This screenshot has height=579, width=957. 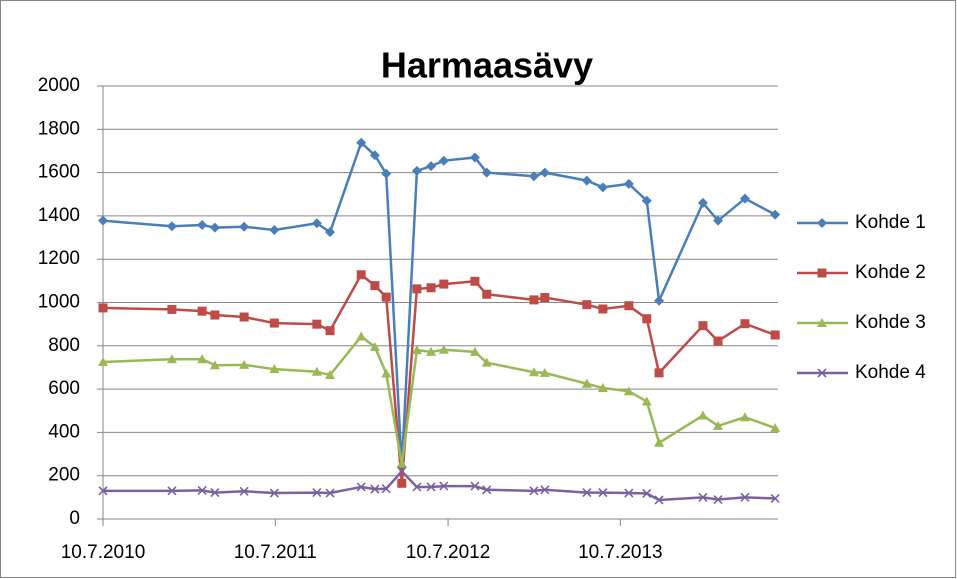 What do you see at coordinates (620, 552) in the screenshot?
I see `x-tick-label: 10.7.2013` at bounding box center [620, 552].